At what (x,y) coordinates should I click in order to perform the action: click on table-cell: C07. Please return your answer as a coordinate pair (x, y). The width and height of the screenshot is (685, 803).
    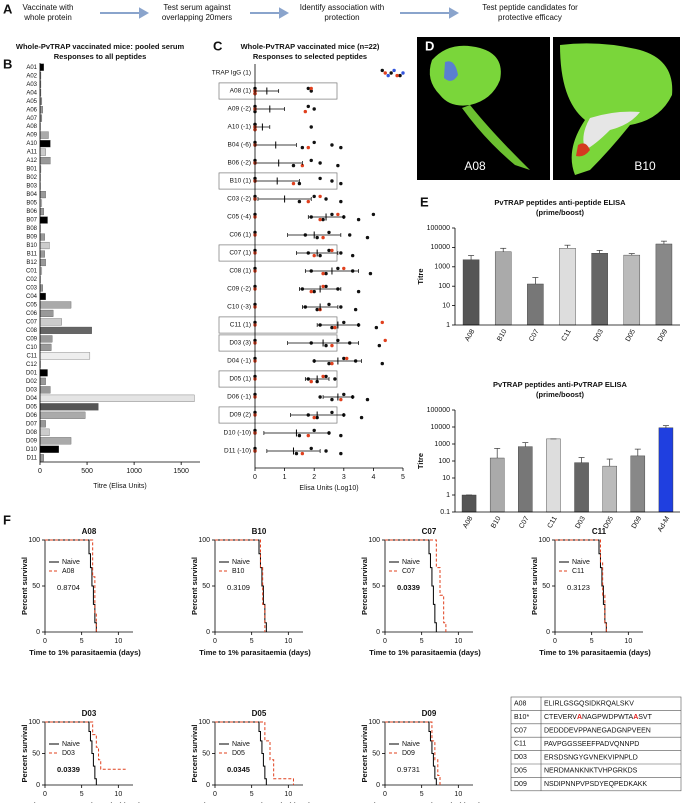
    Looking at the image, I should click on (520, 730).